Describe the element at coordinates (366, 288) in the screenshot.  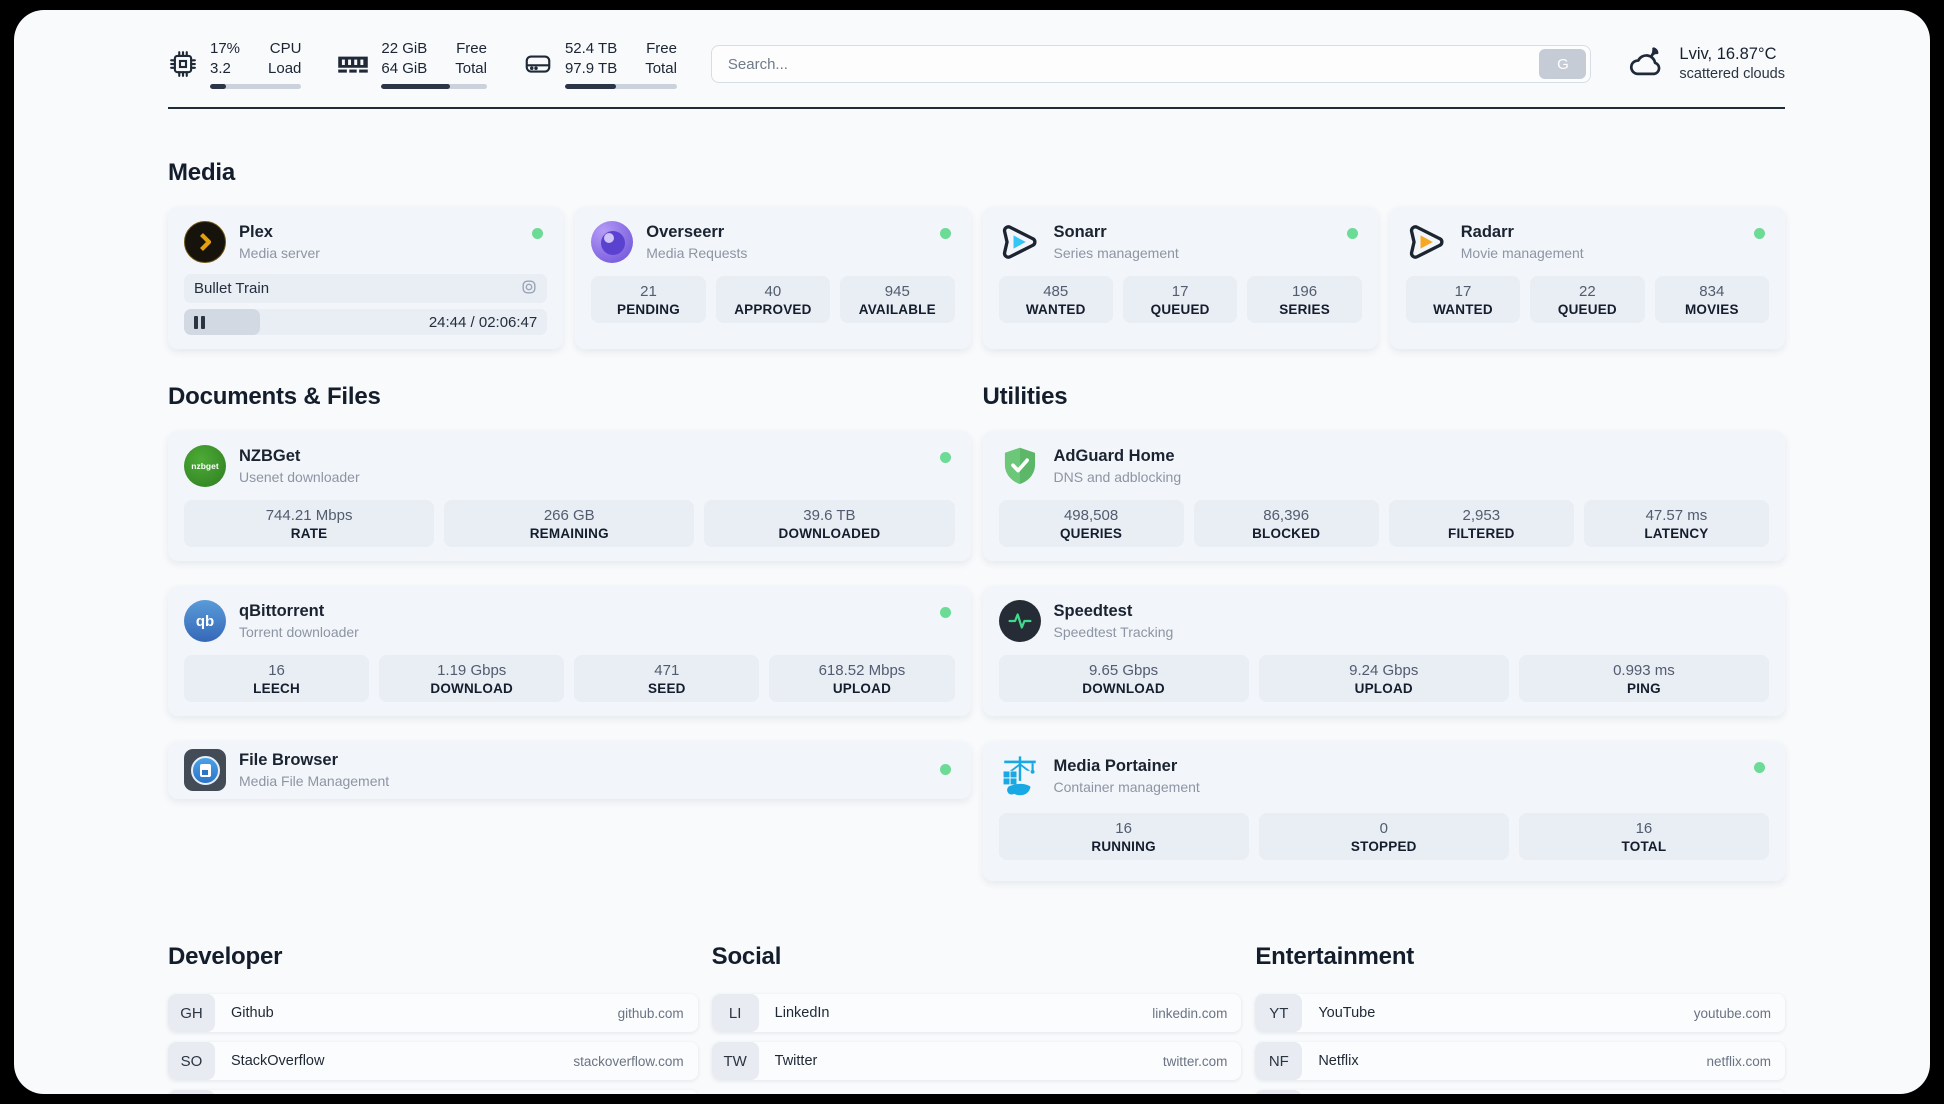
I see `plex-now-playing: Bullet Train` at that location.